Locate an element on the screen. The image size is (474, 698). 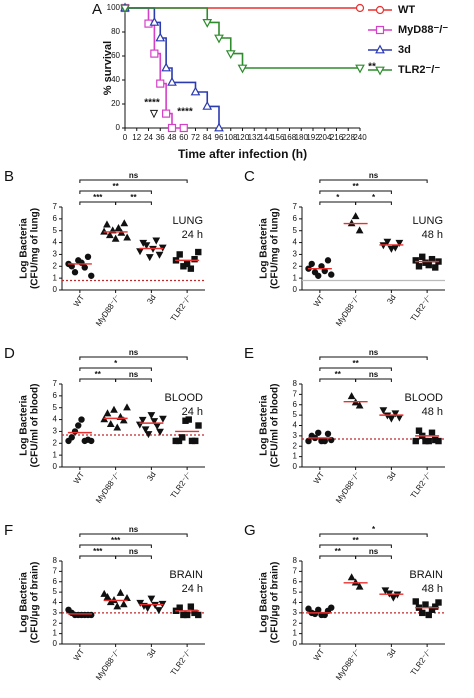
x-tick-label: 228 is located at coordinates (349, 137).